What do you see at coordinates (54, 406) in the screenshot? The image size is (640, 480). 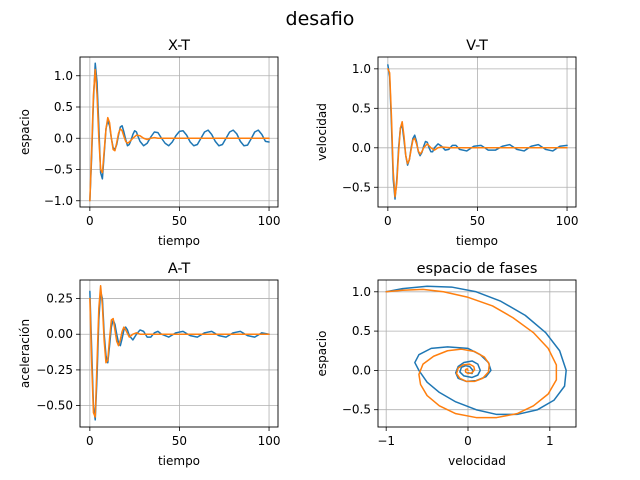 I see `y-tick-label-0: −0.50` at bounding box center [54, 406].